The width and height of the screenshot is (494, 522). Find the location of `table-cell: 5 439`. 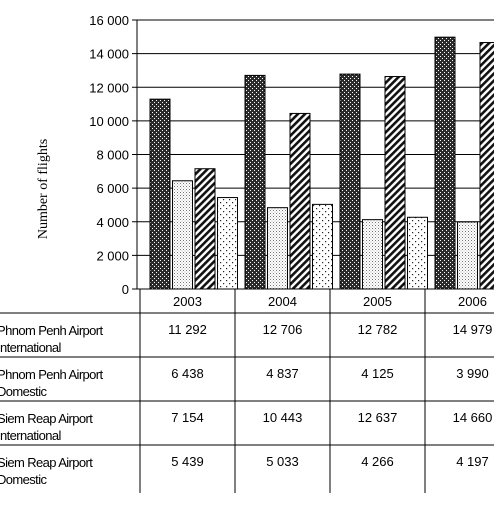

table-cell: 5 439 is located at coordinates (187, 461).